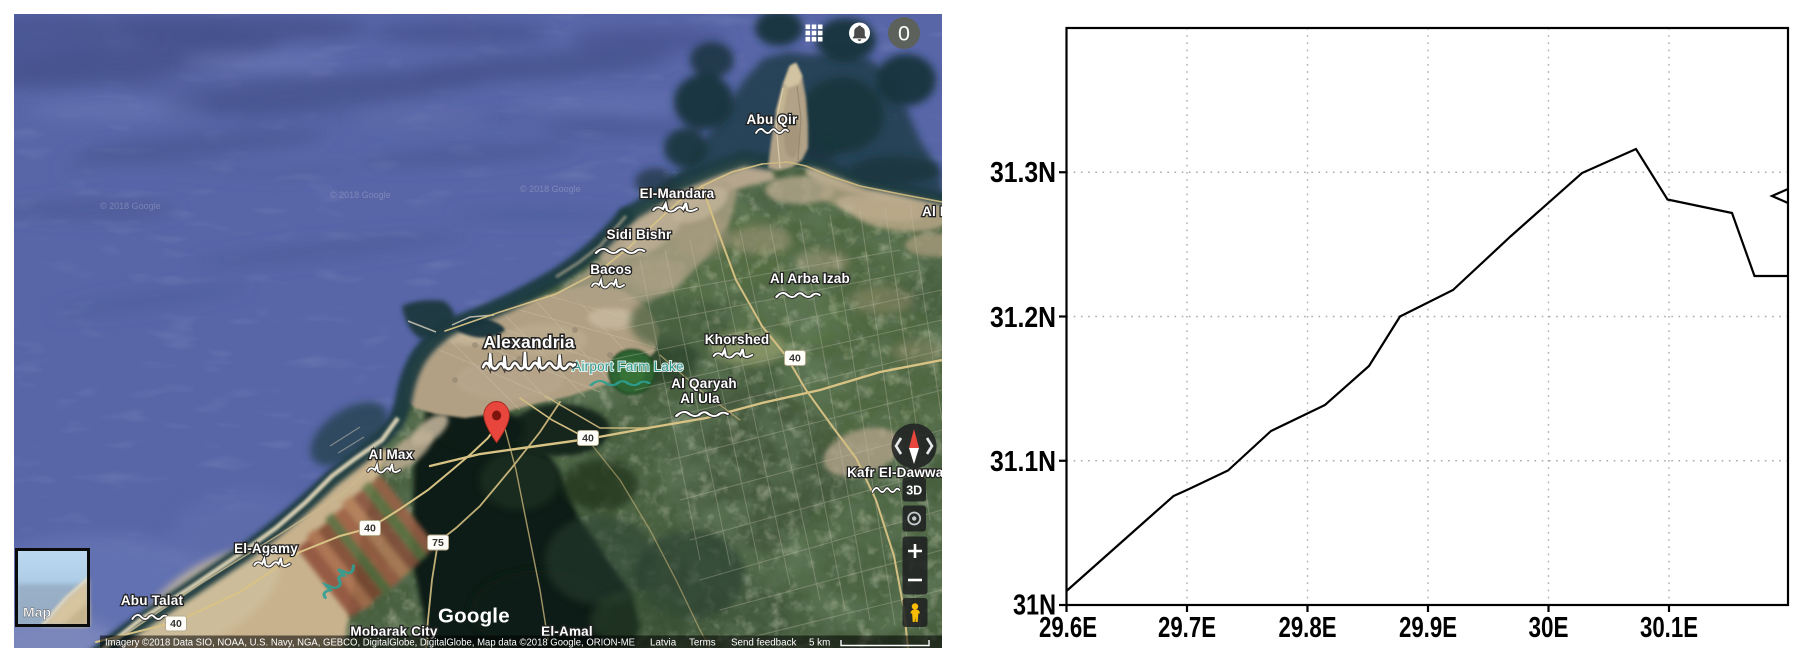  What do you see at coordinates (391, 454) in the screenshot?
I see `svg-text: Al Max` at bounding box center [391, 454].